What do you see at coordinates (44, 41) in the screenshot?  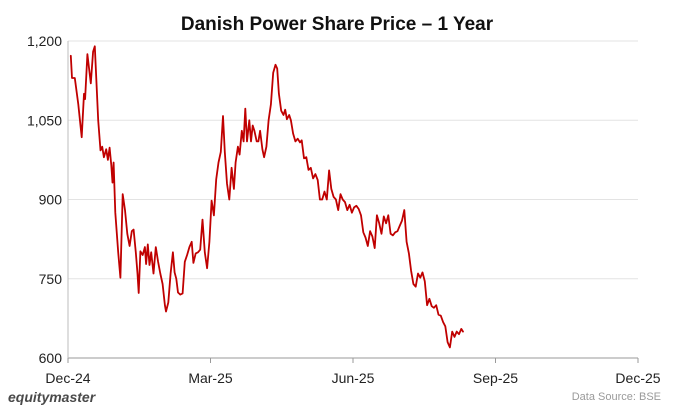 I see `y-tick-label: 1,200` at bounding box center [44, 41].